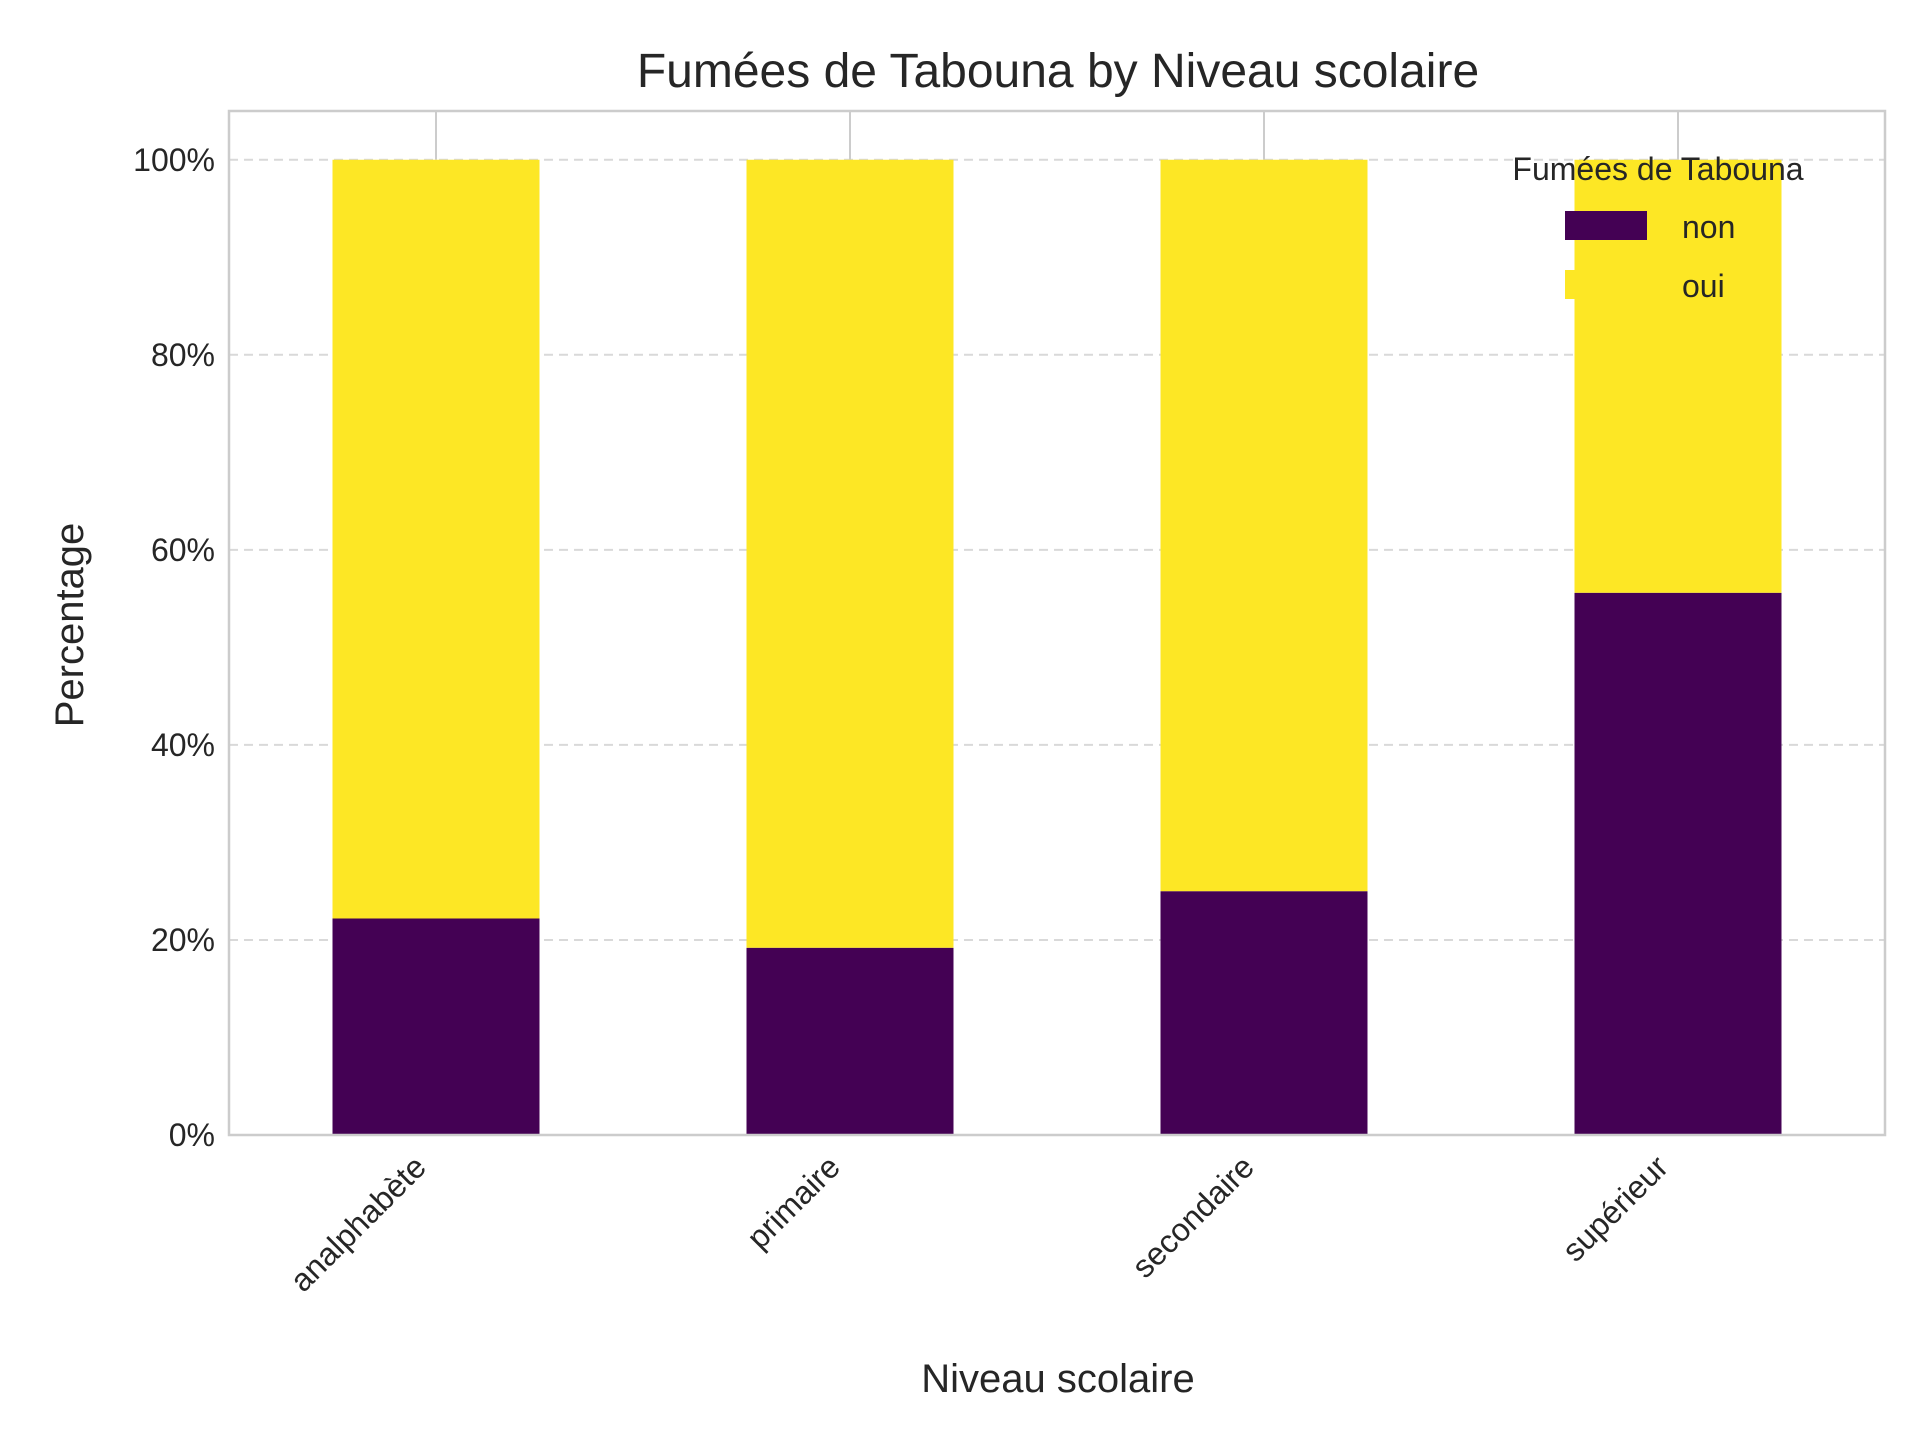 Image resolution: width=1920 pixels, height=1440 pixels. Describe the element at coordinates (1657, 227) in the screenshot. I see `legend: Fumées de Tabouna non oui` at that location.